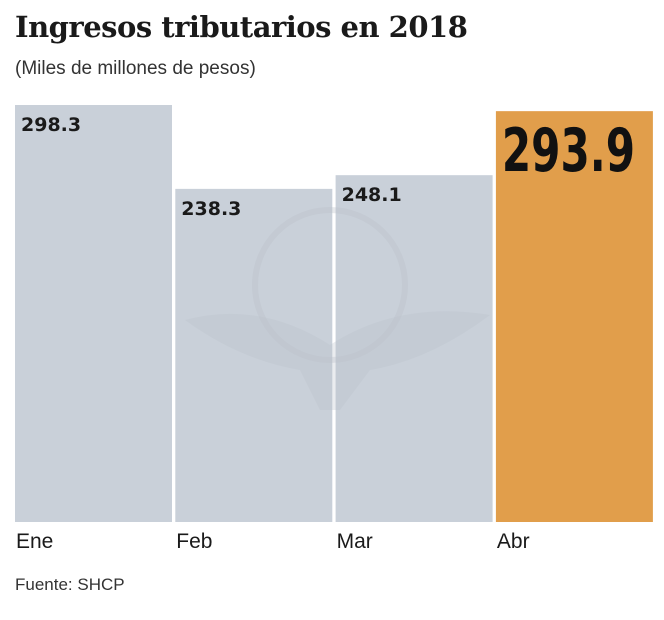  I want to click on chart-title: Ingresos tributarios en 2018, so click(241, 27).